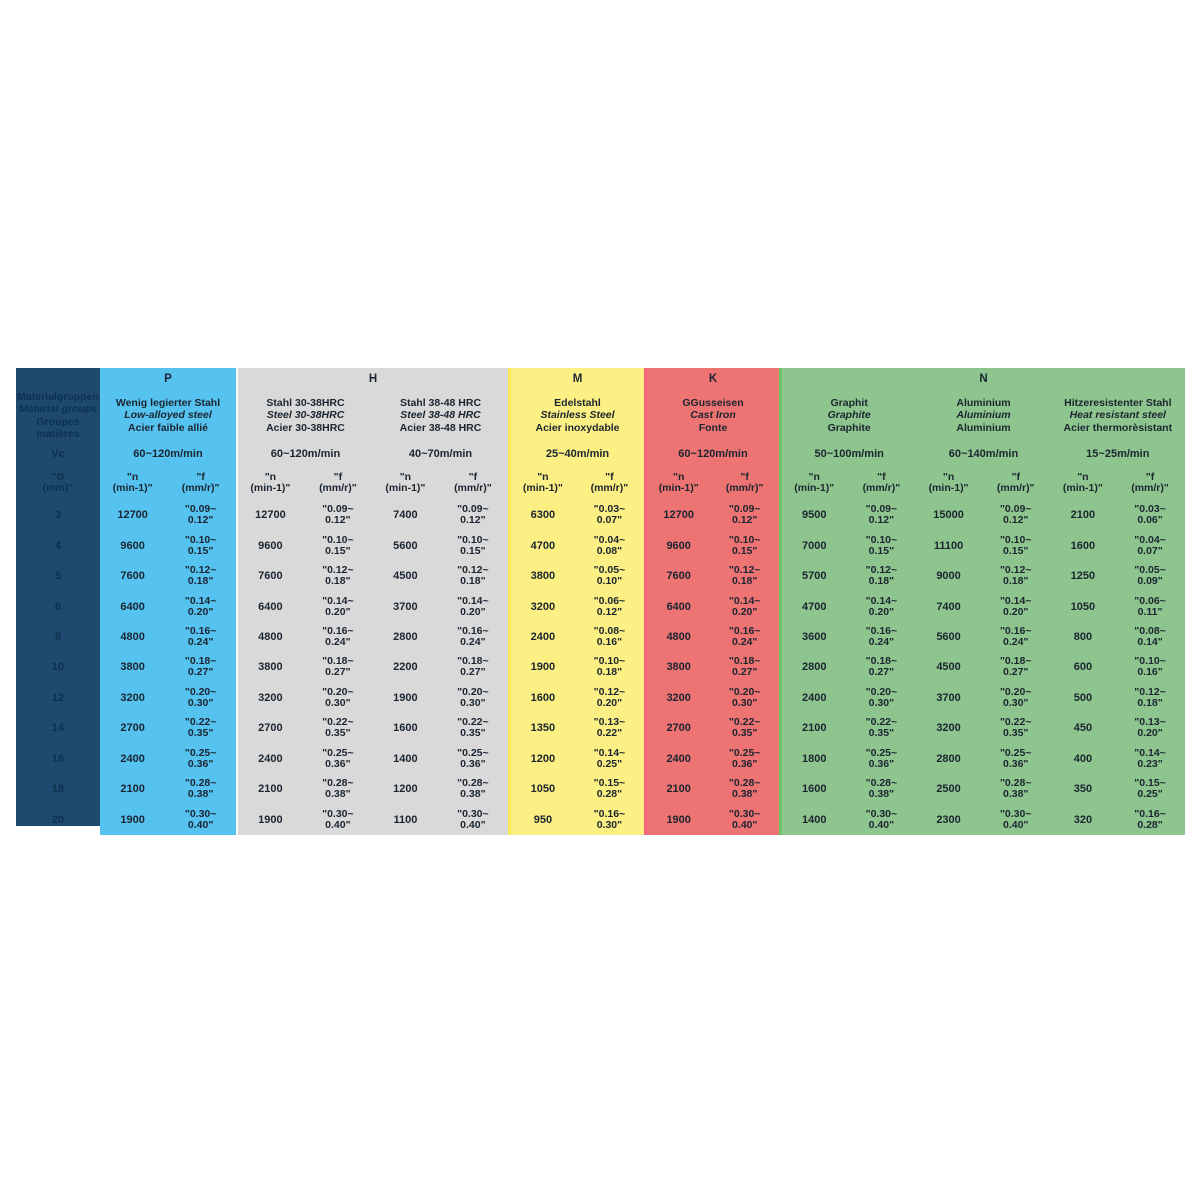  Describe the element at coordinates (1083, 667) in the screenshot. I see `n-value: 600` at that location.